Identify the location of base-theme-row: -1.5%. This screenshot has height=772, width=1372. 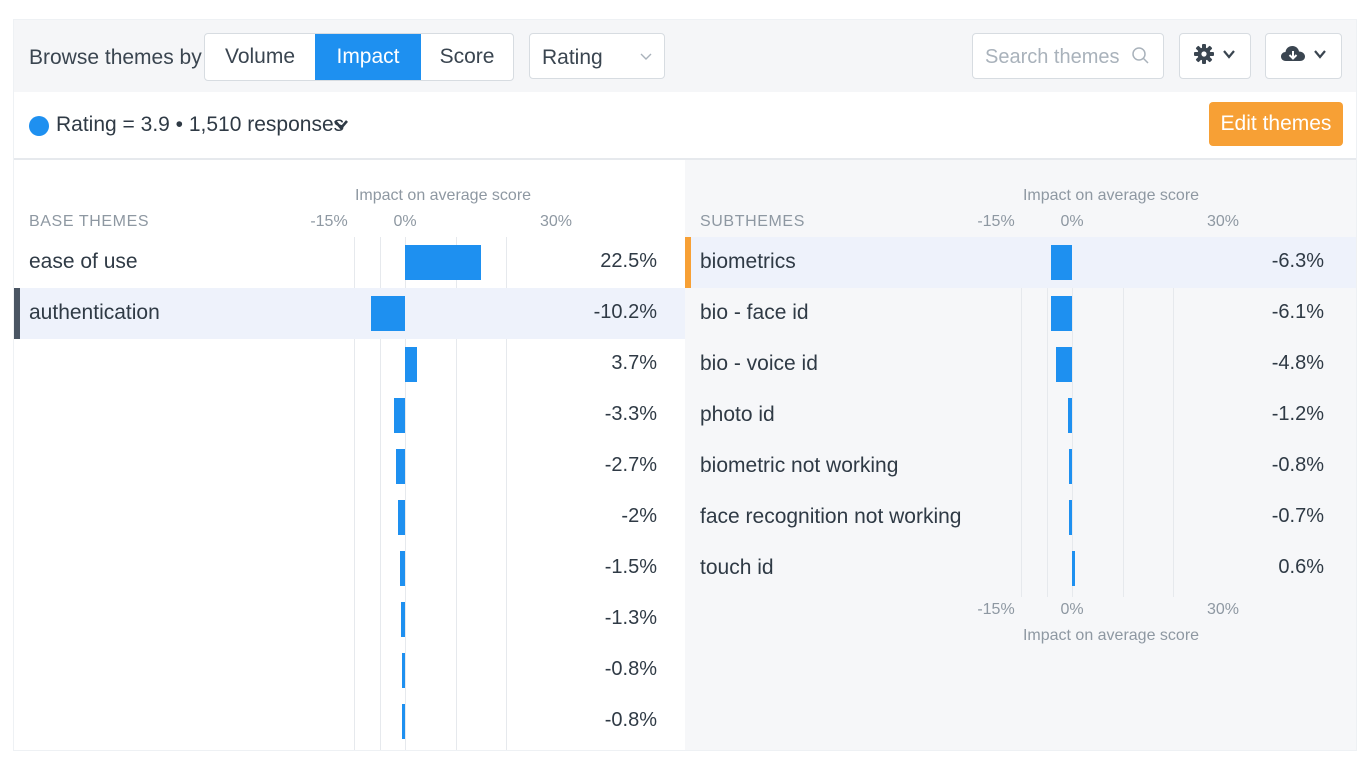
(349, 568).